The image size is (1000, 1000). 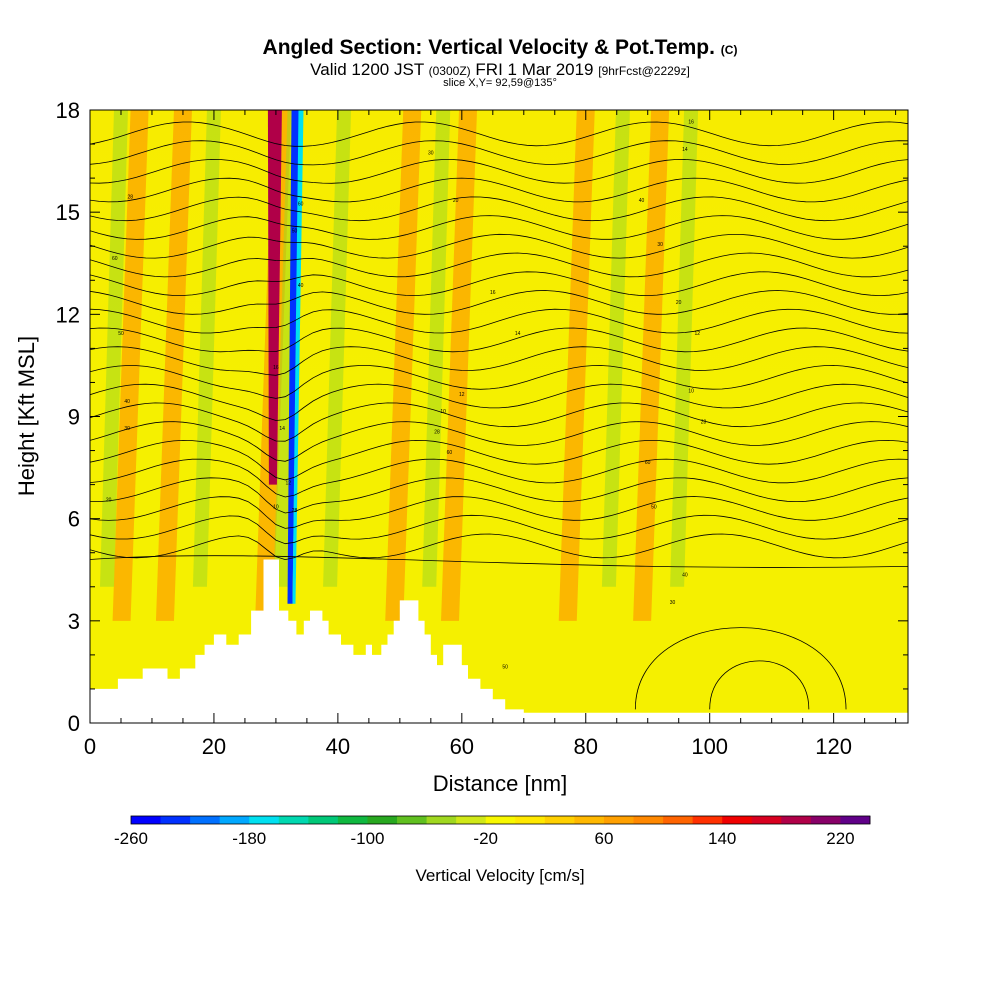 I want to click on colorbar-frame, so click(x=500, y=820).